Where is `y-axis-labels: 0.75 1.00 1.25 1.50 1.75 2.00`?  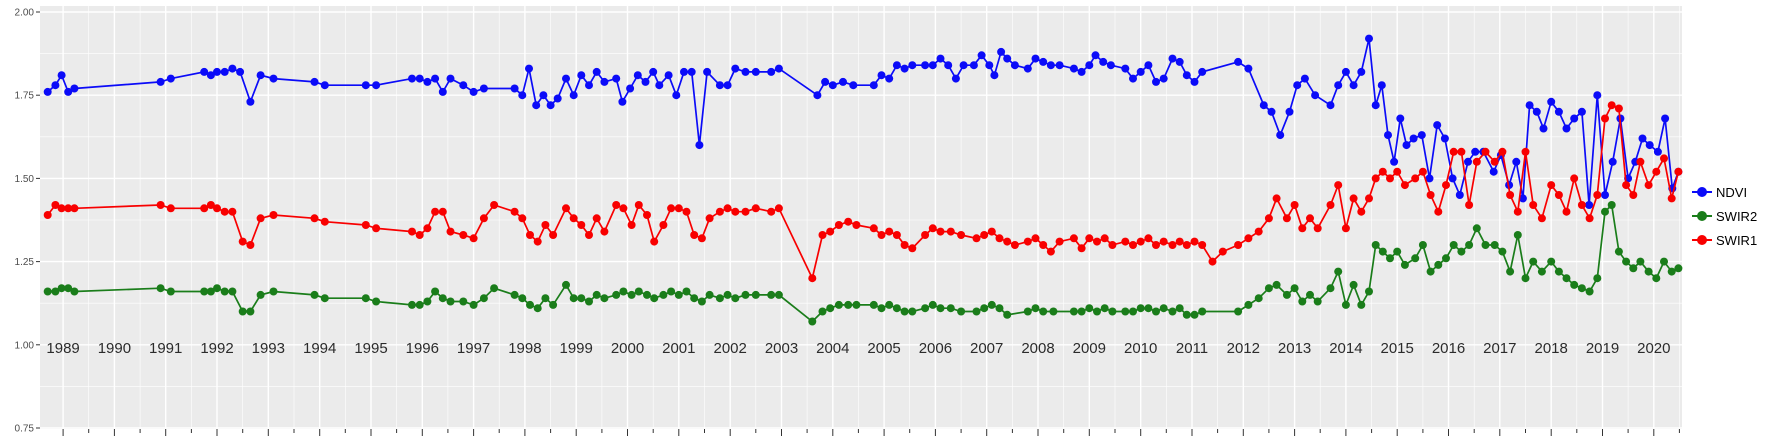
y-axis-labels: 0.75 1.00 1.25 1.50 1.75 2.00 is located at coordinates (25, 221).